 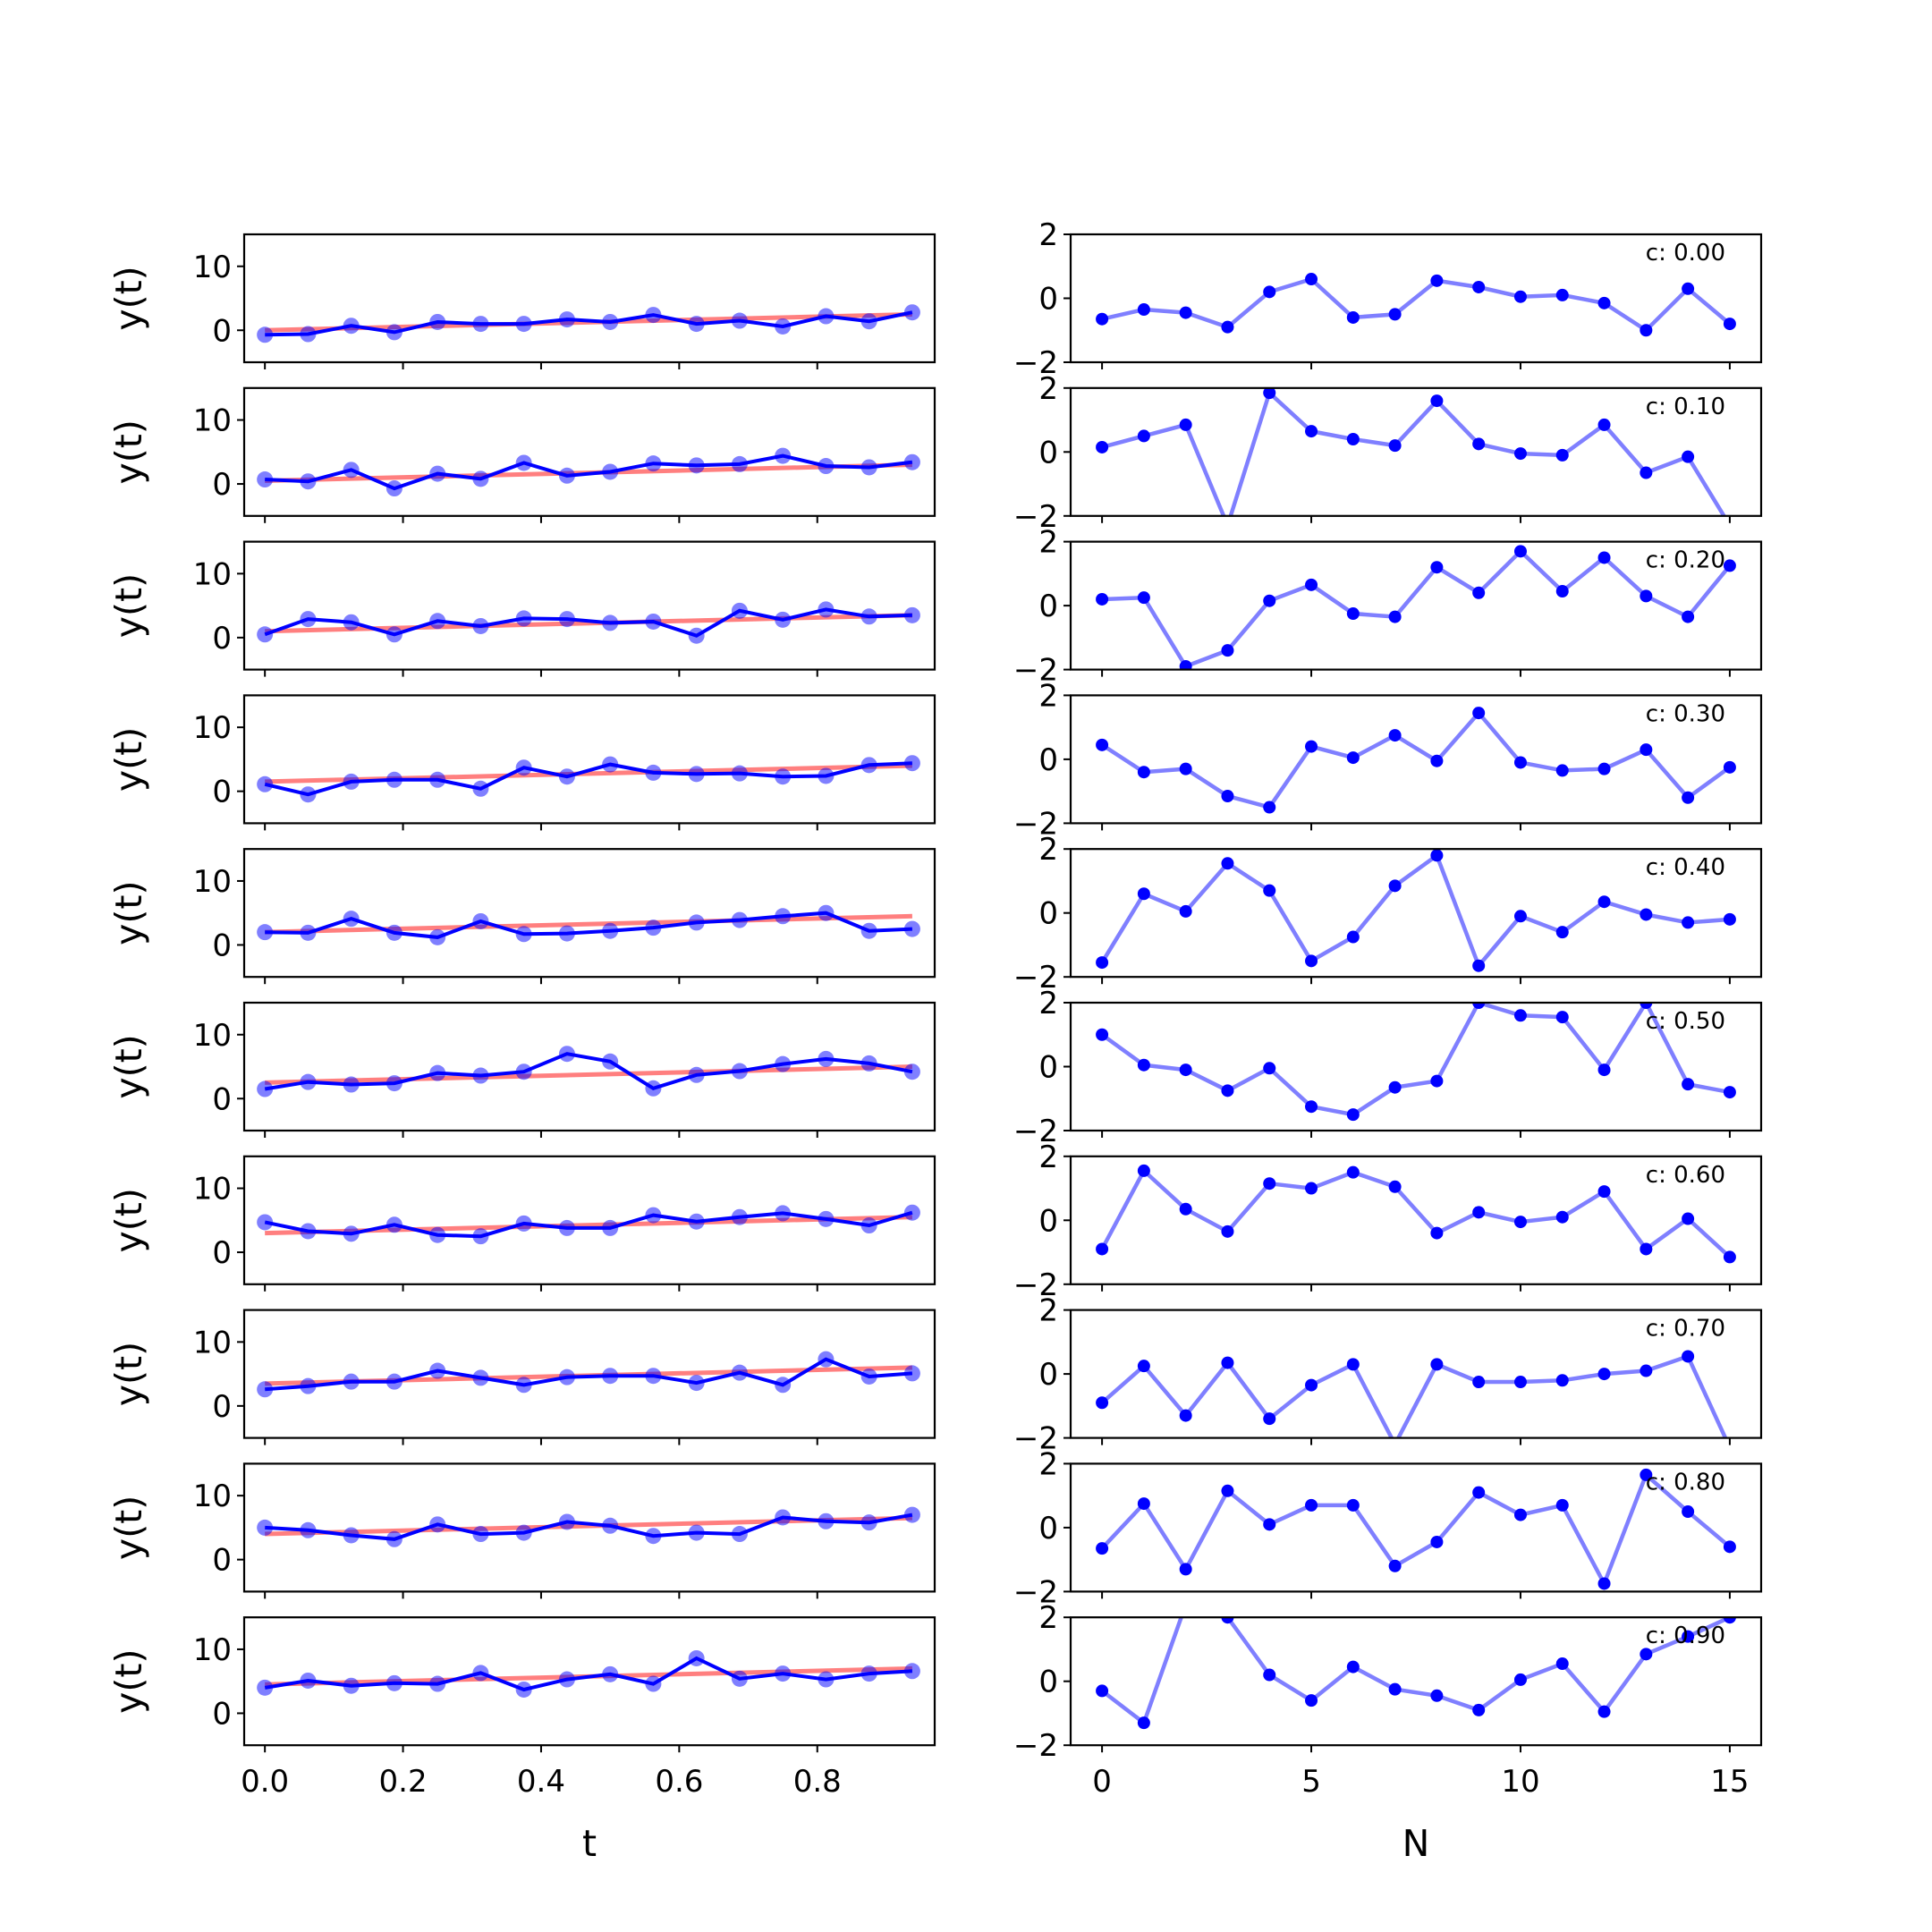 I want to click on x-tick-label: 5, so click(x=1311, y=1782).